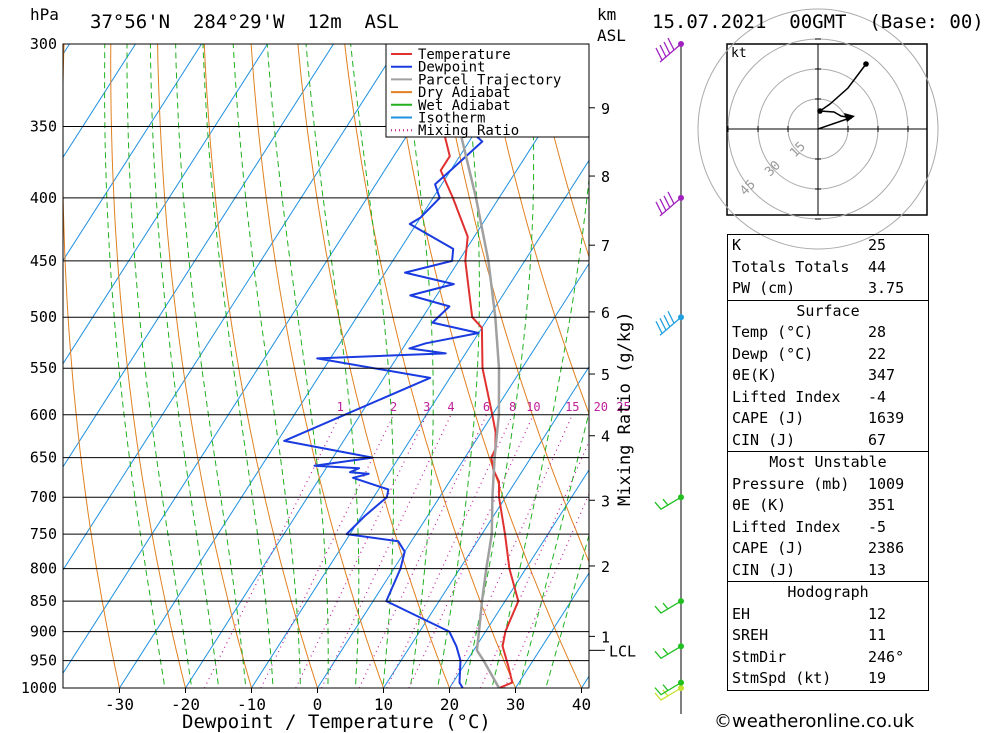 The width and height of the screenshot is (1000, 733). I want to click on x-tick-label: 30, so click(515, 704).